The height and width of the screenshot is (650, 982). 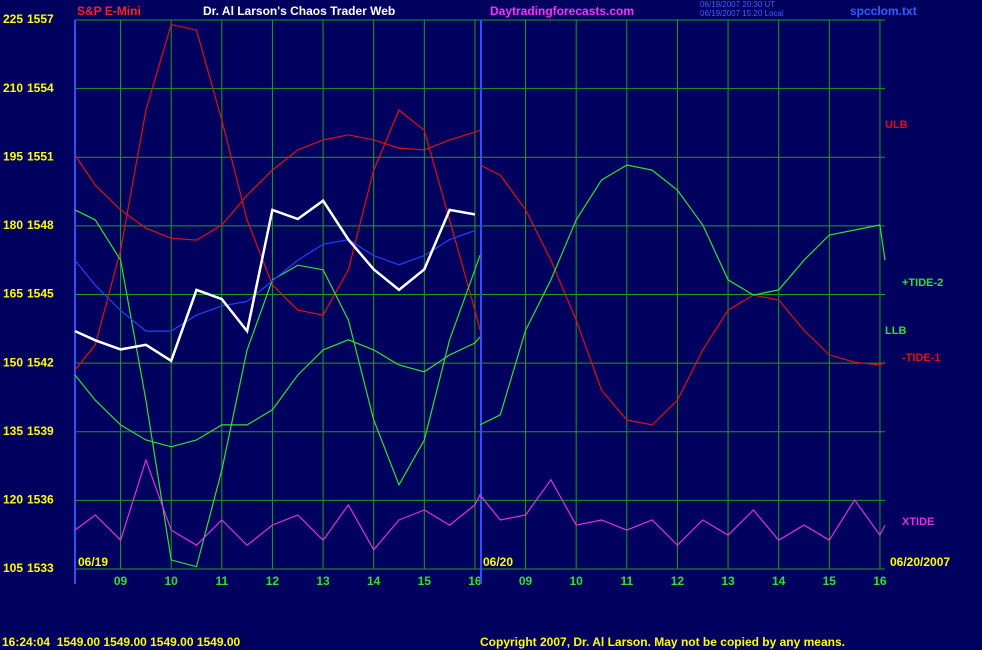 I want to click on status: 16:24:04 1549.00 1549.00 1549.00 1549.00, so click(x=121, y=642).